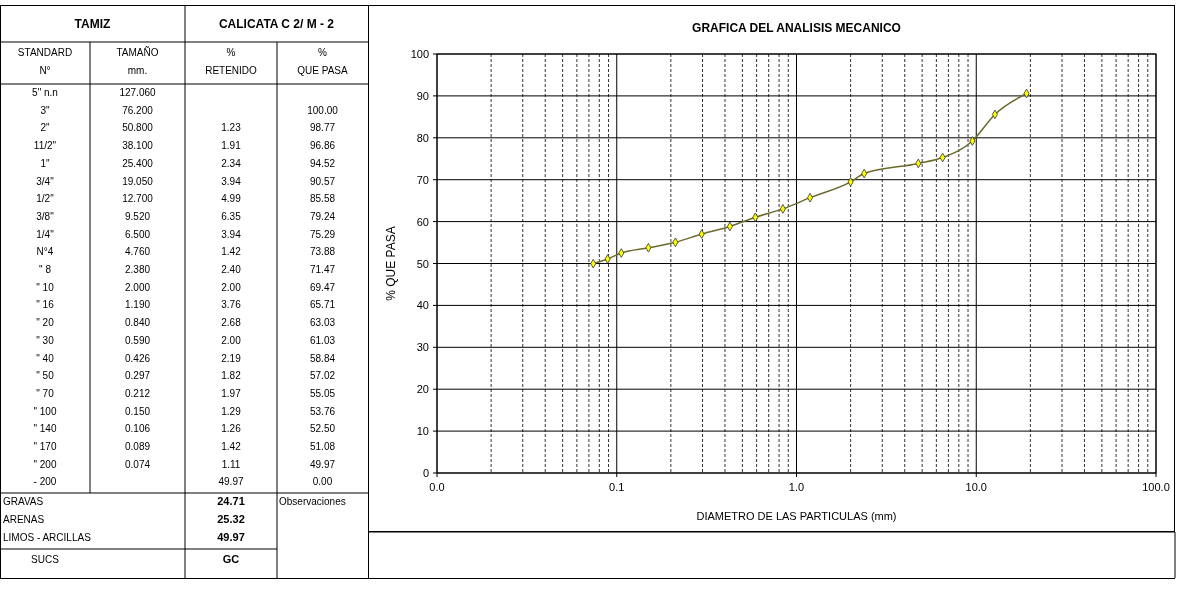  Describe the element at coordinates (45, 411) in the screenshot. I see `text: " 100` at that location.